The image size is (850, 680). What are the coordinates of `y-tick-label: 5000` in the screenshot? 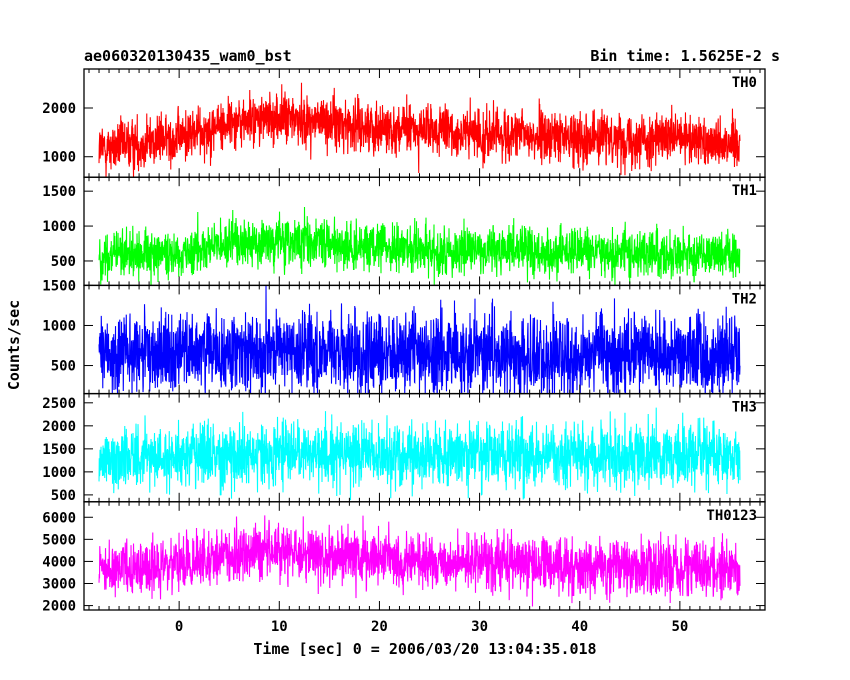 It's located at (59, 540).